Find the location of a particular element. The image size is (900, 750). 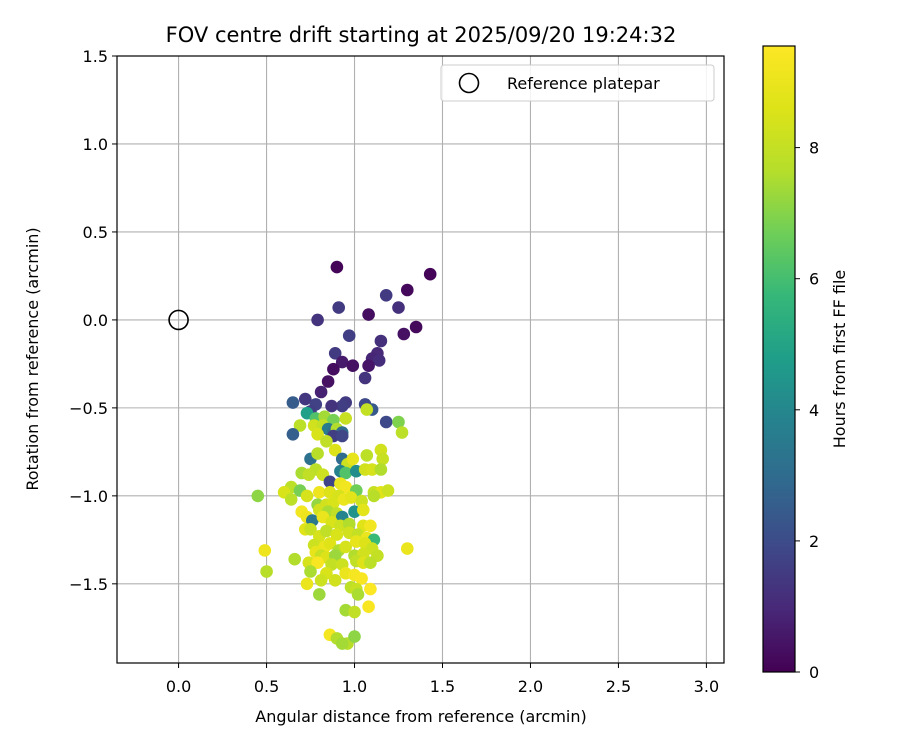

x-tick-label: 1.0 is located at coordinates (354, 686).